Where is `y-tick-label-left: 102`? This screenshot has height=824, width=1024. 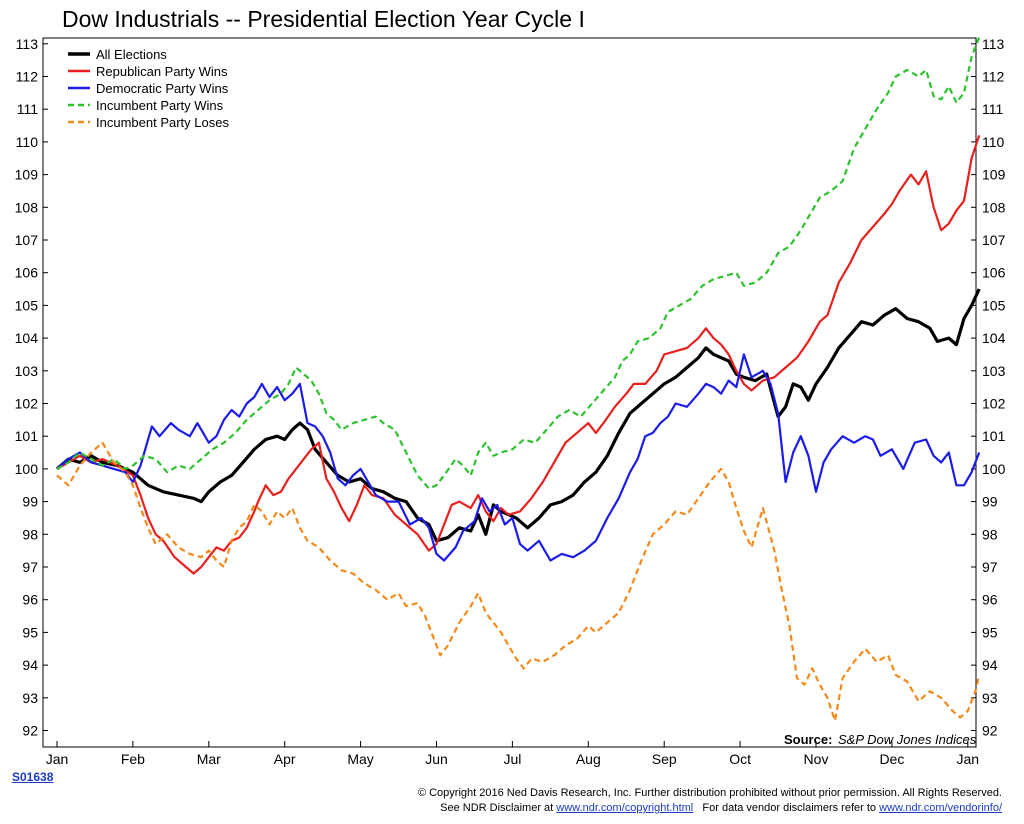 y-tick-label-left: 102 is located at coordinates (27, 404).